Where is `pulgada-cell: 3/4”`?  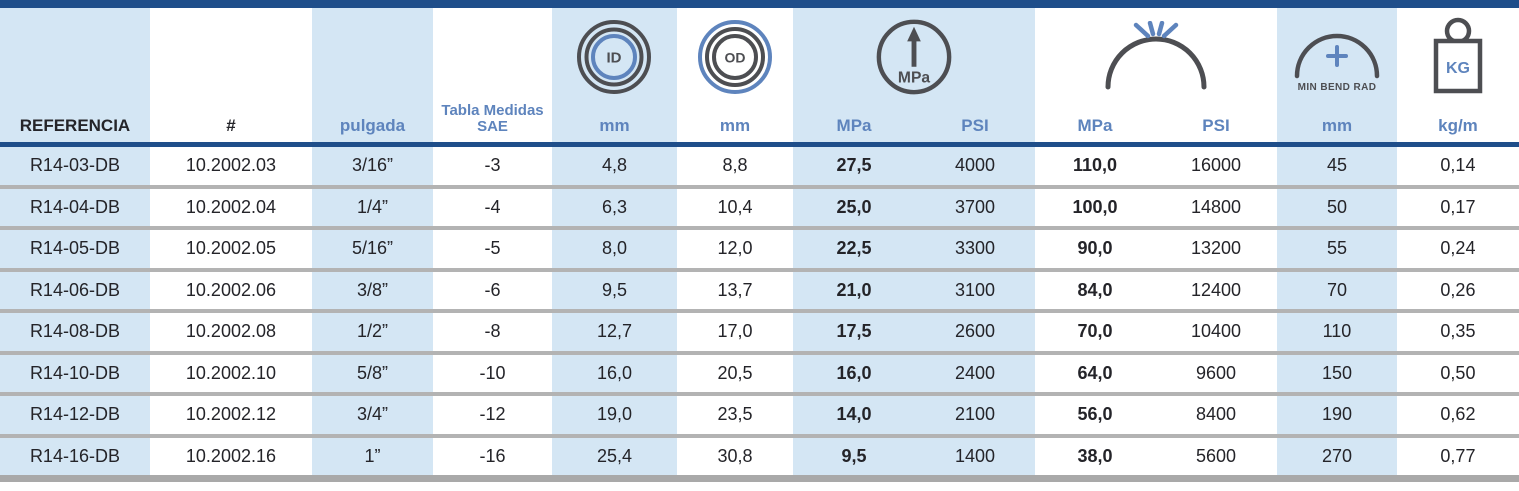 pulgada-cell: 3/4” is located at coordinates (372, 415).